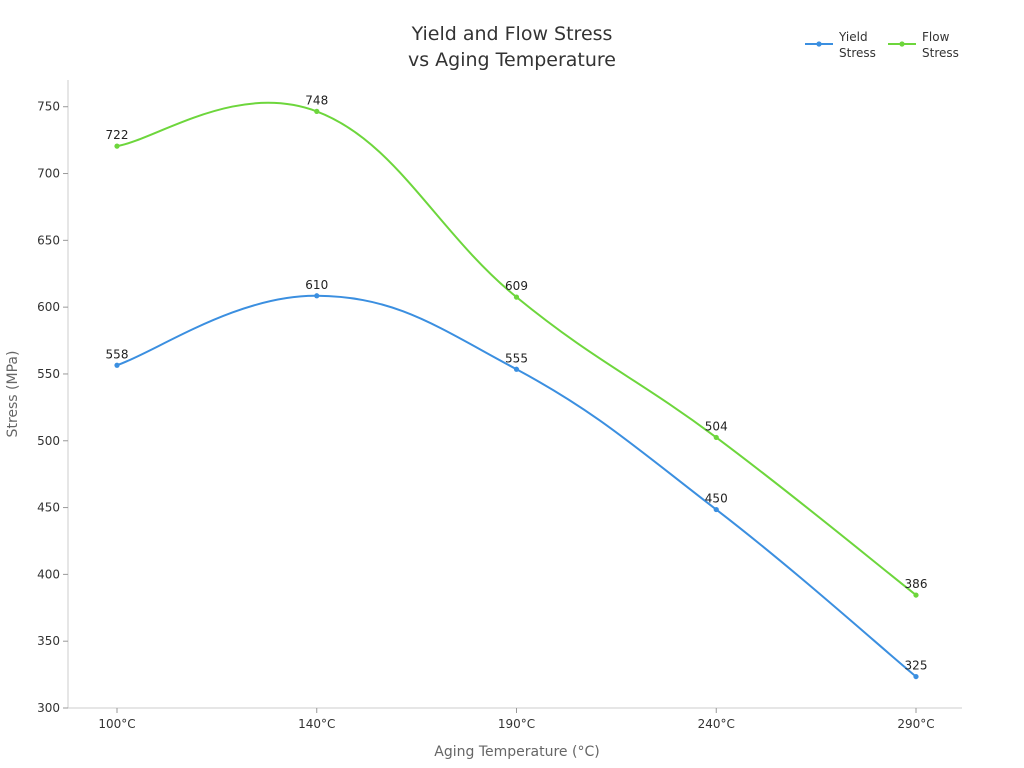  Describe the element at coordinates (48, 508) in the screenshot. I see `y-tick-label: 450` at that location.